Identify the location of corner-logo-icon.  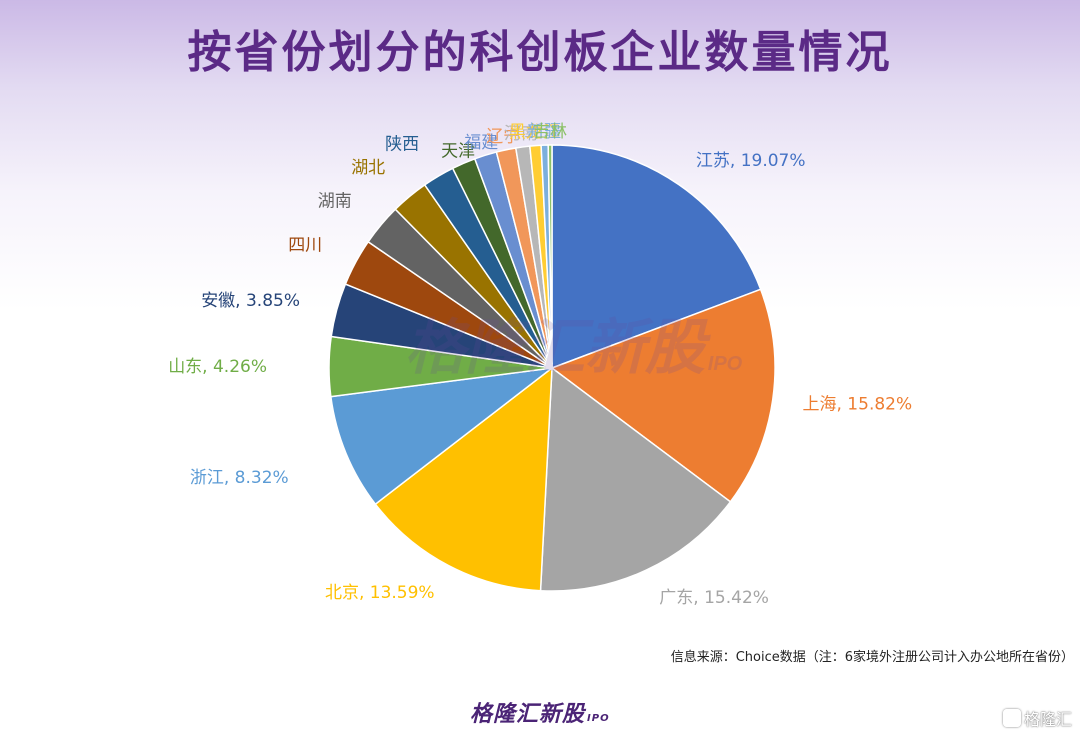
(1011, 718).